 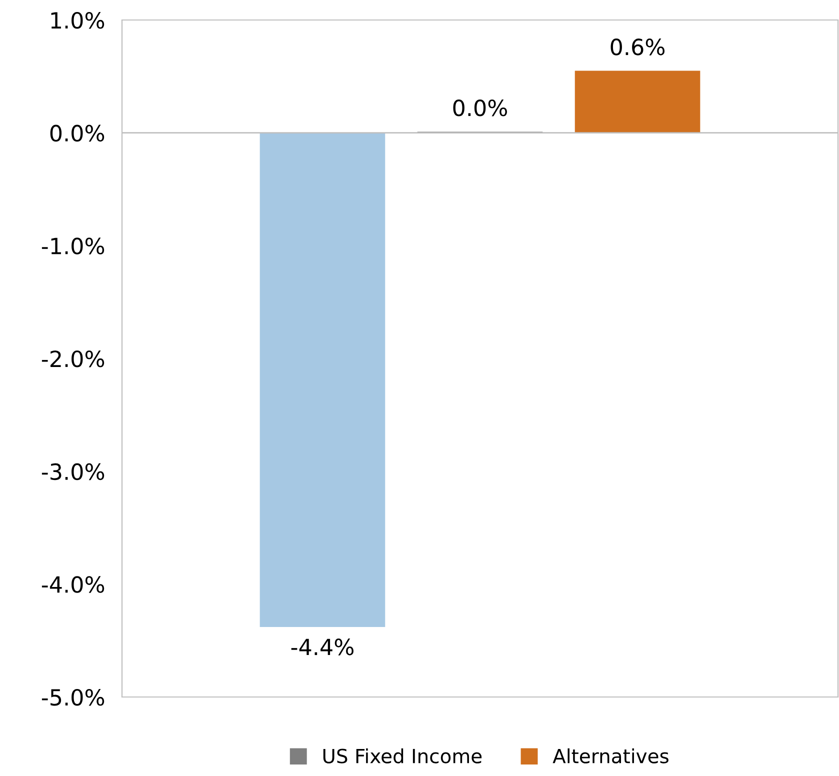 What do you see at coordinates (73, 246) in the screenshot?
I see `y-tick-label: -1.0%` at bounding box center [73, 246].